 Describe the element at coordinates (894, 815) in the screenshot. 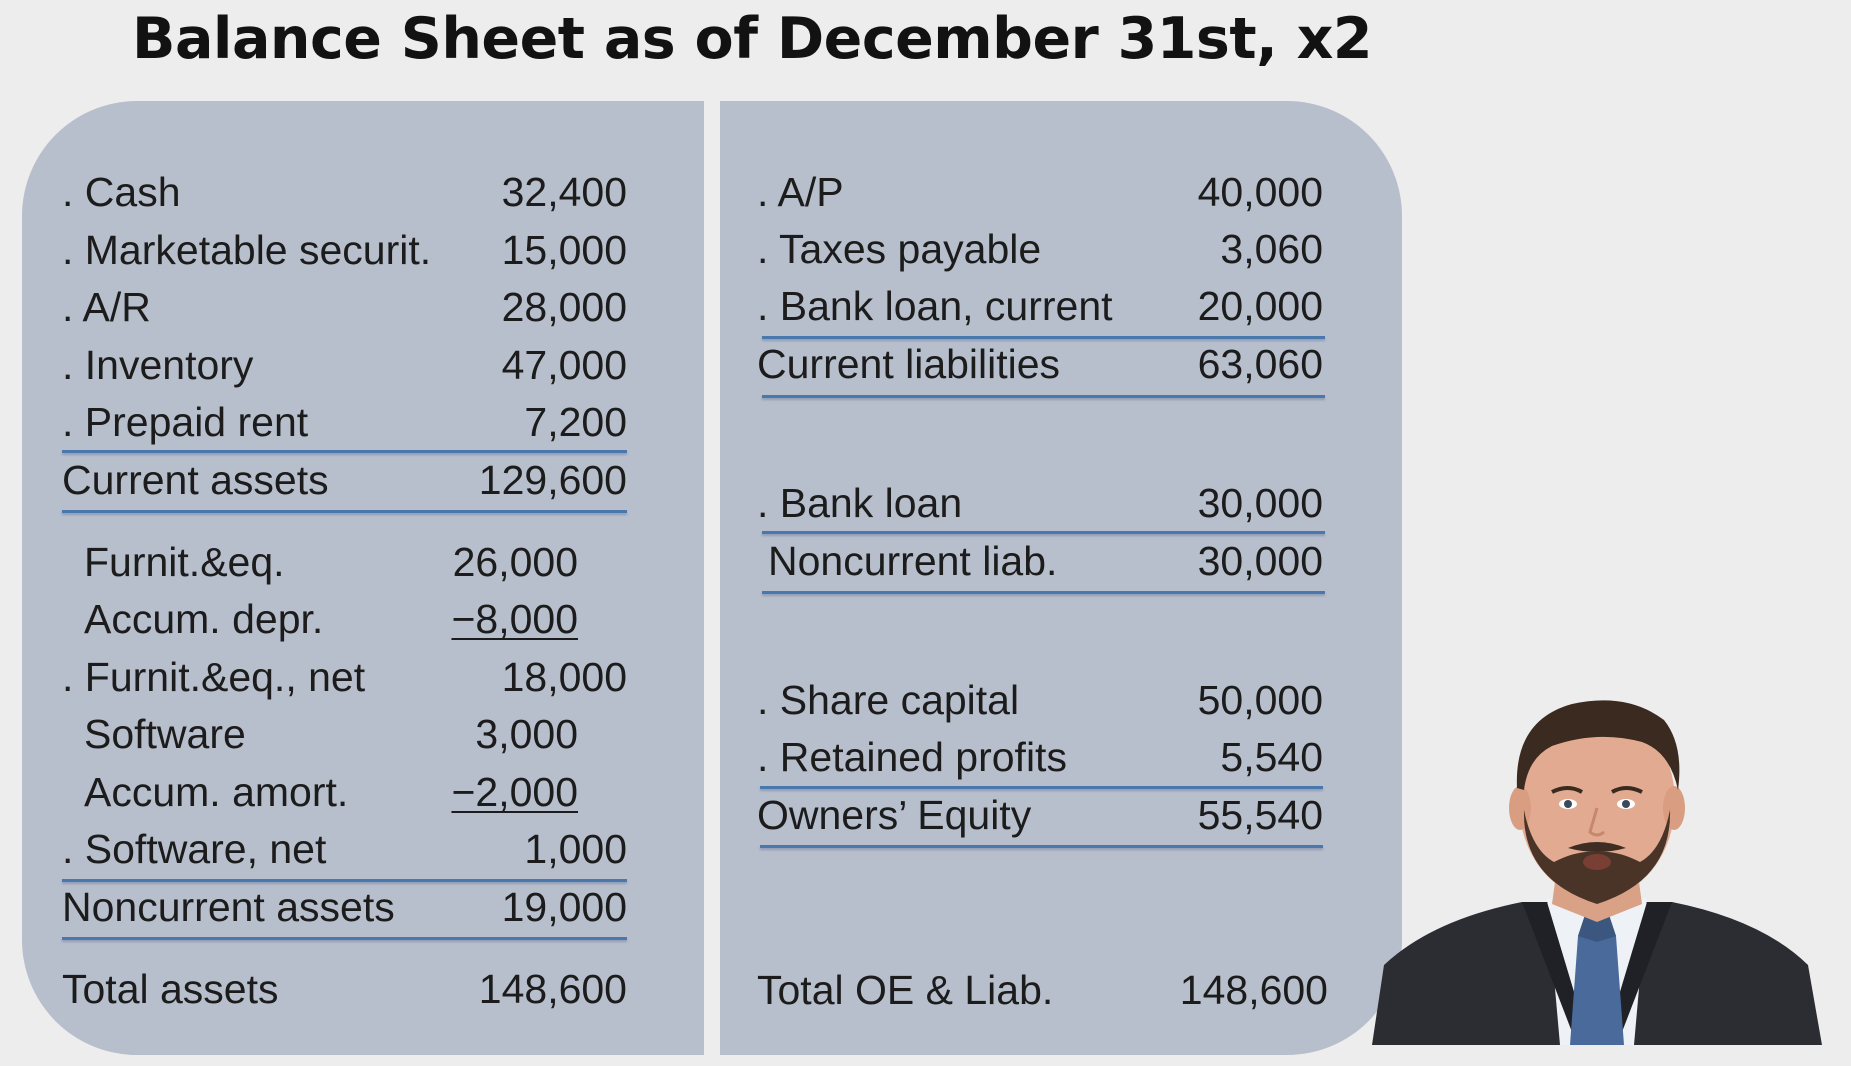

I see `row-label: Owners’ Equity` at that location.